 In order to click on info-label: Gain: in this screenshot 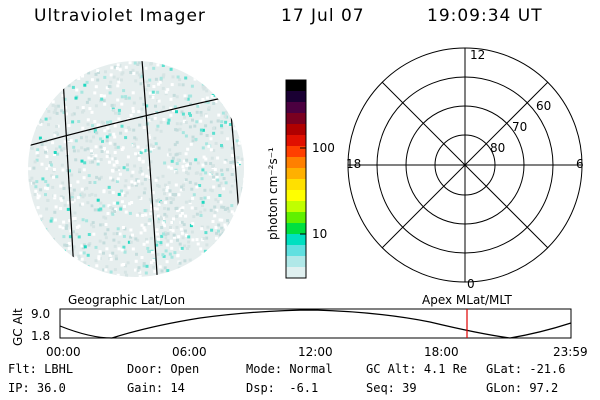, I will do `click(145, 388)`.